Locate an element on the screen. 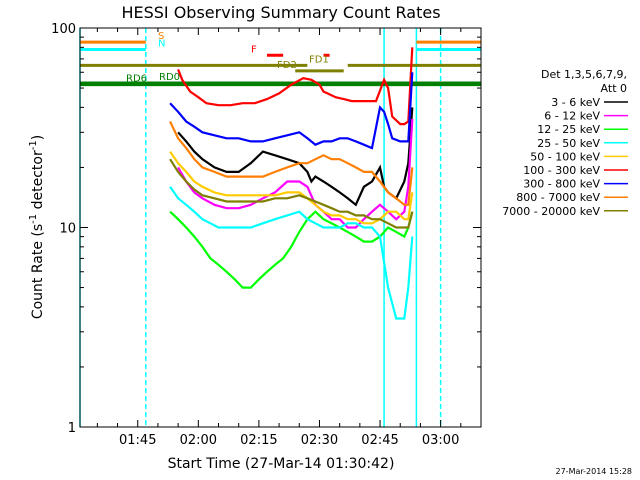 This screenshot has height=480, width=640. y-tick-label-1: 10 is located at coordinates (67, 229).